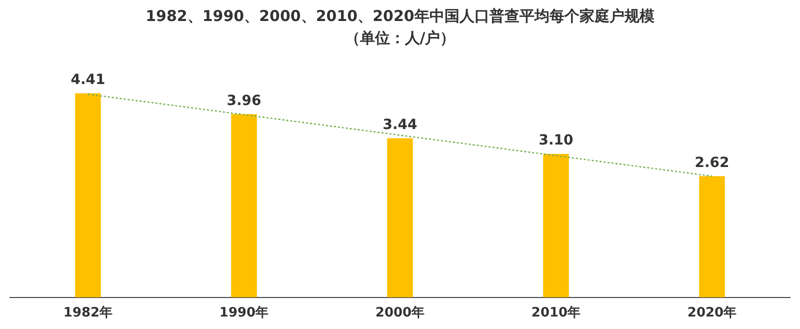  What do you see at coordinates (401, 15) in the screenshot?
I see `chart-title: 1982、1990、2000、2010、2020年中国人口普查平均每个家庭户规模` at bounding box center [401, 15].